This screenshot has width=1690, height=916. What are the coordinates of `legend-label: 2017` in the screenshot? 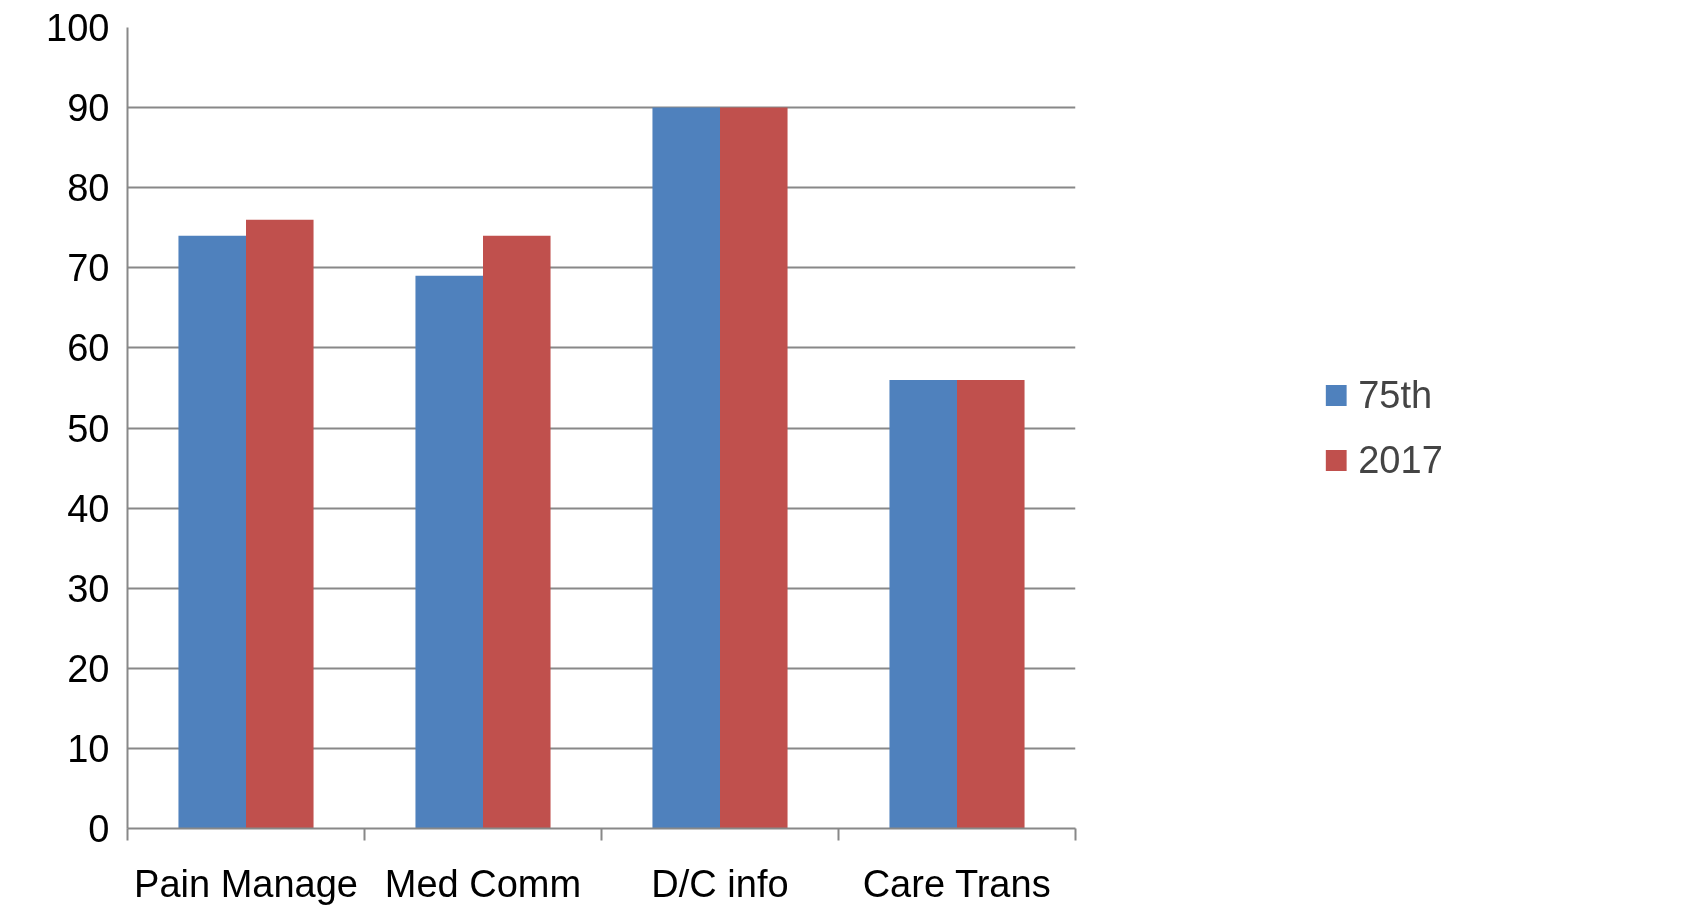 It's located at (1400, 460).